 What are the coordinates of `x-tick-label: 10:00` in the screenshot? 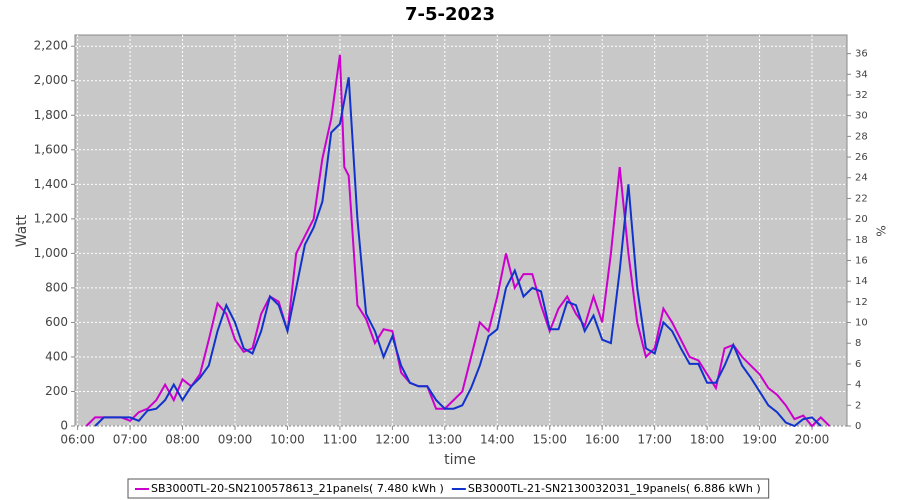 It's located at (287, 440).